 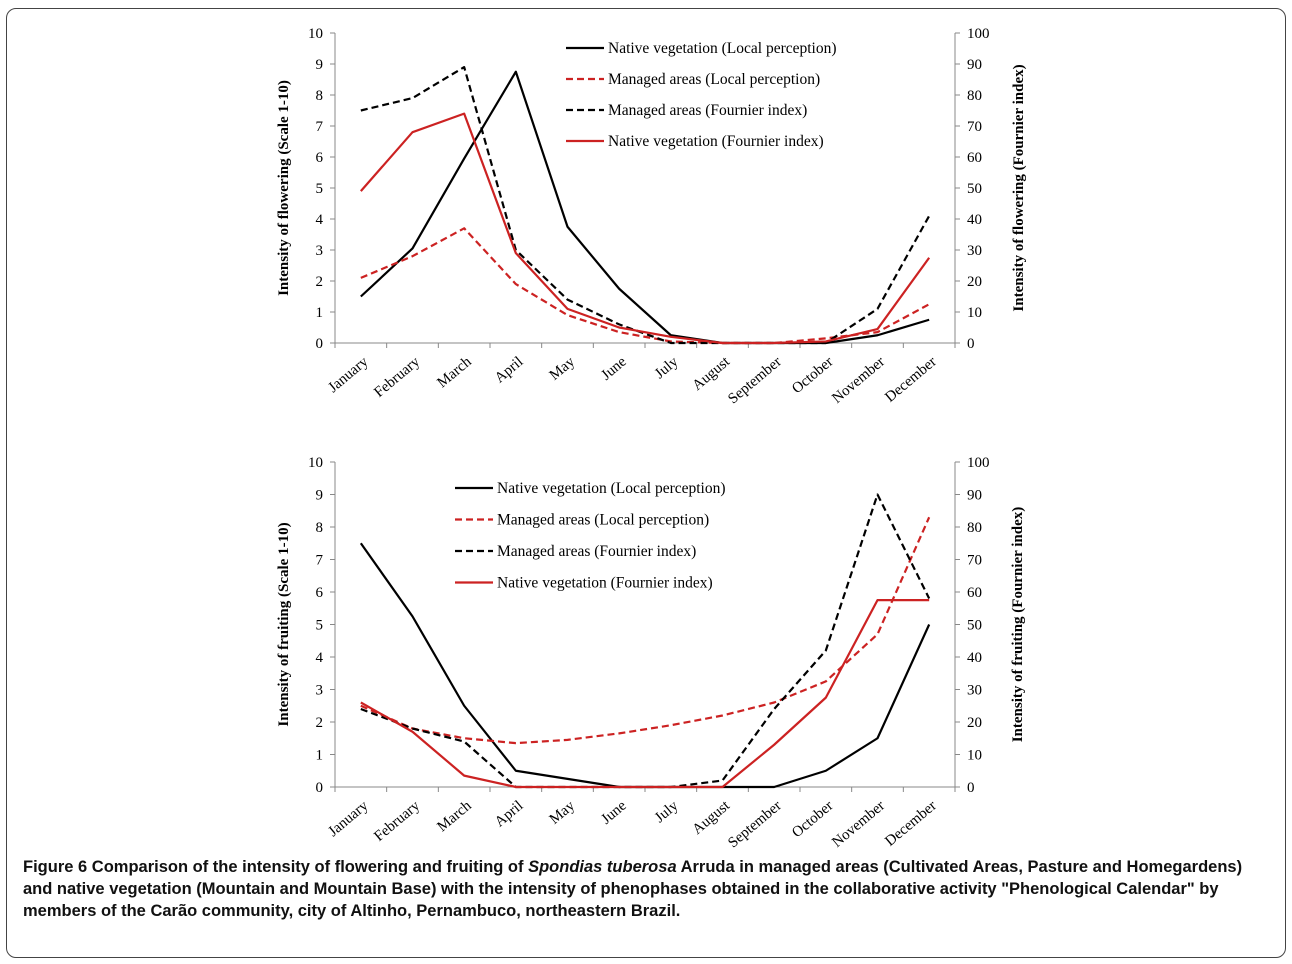 What do you see at coordinates (284, 624) in the screenshot?
I see `y-axis-title: Intensity of fruiting (Scale 1-10)` at bounding box center [284, 624].